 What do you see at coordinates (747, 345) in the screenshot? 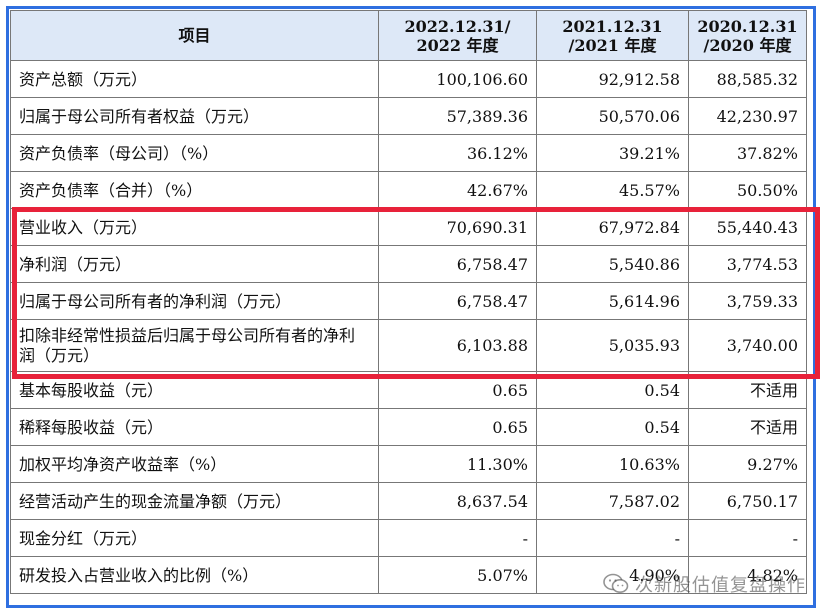
I see `cell-2020: 3,740.00` at bounding box center [747, 345].